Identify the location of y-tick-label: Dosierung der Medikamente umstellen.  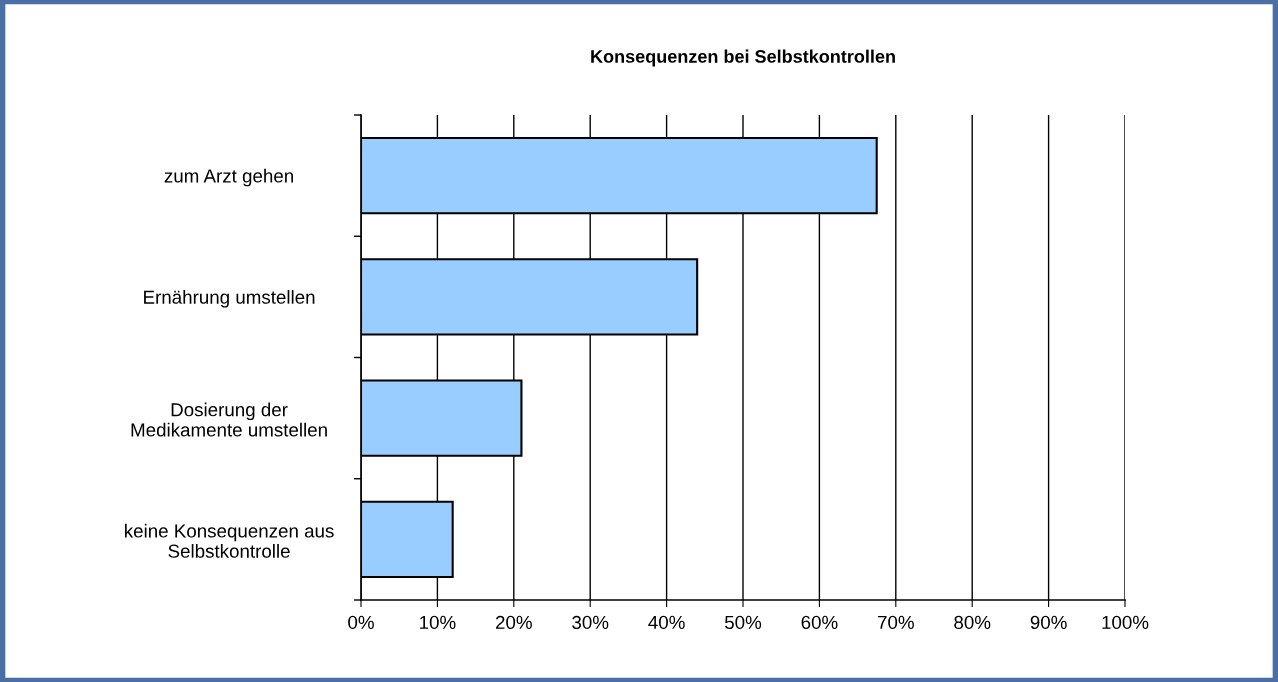
(229, 419).